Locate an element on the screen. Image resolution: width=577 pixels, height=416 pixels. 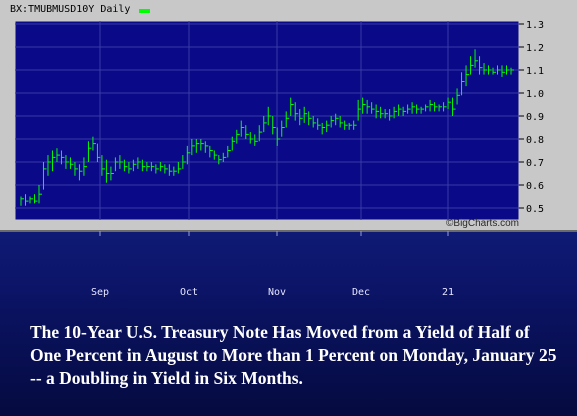
y-tick-label: 1.1 is located at coordinates (535, 71).